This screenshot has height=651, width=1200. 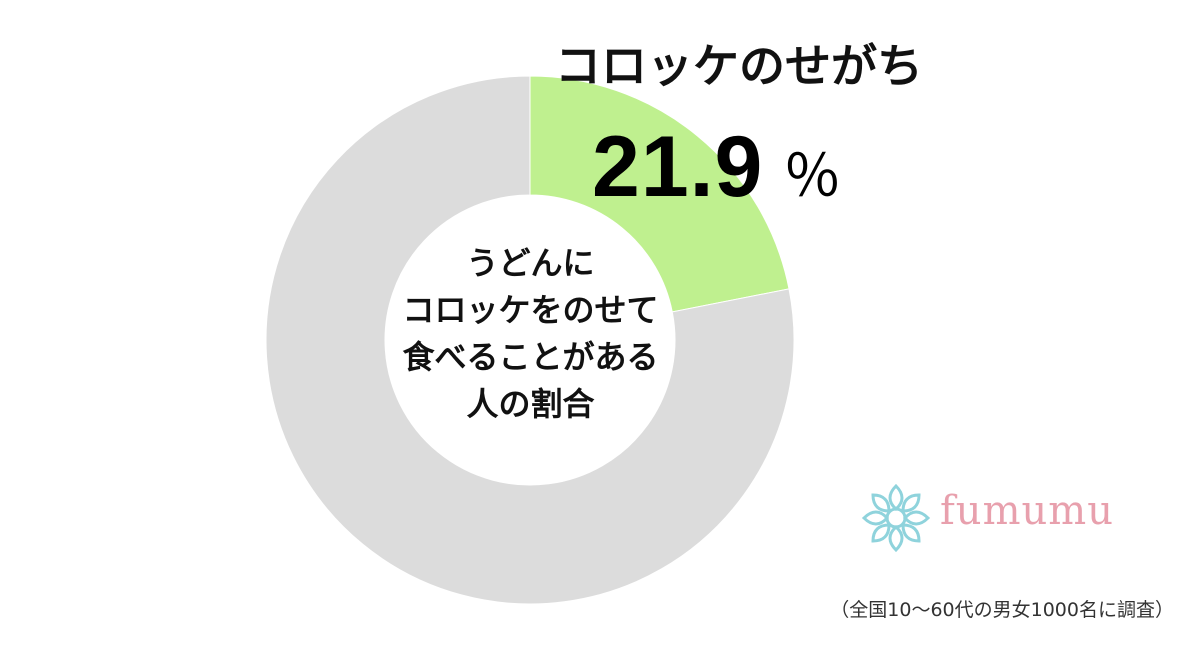 I want to click on center-label-line-4: 人の割合, so click(x=530, y=404).